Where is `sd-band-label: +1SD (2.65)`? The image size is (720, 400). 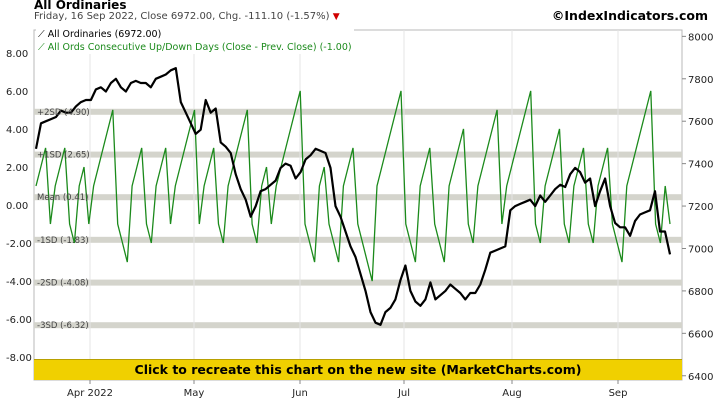
sd-band-label: +1SD (2.65) is located at coordinates (63, 156).